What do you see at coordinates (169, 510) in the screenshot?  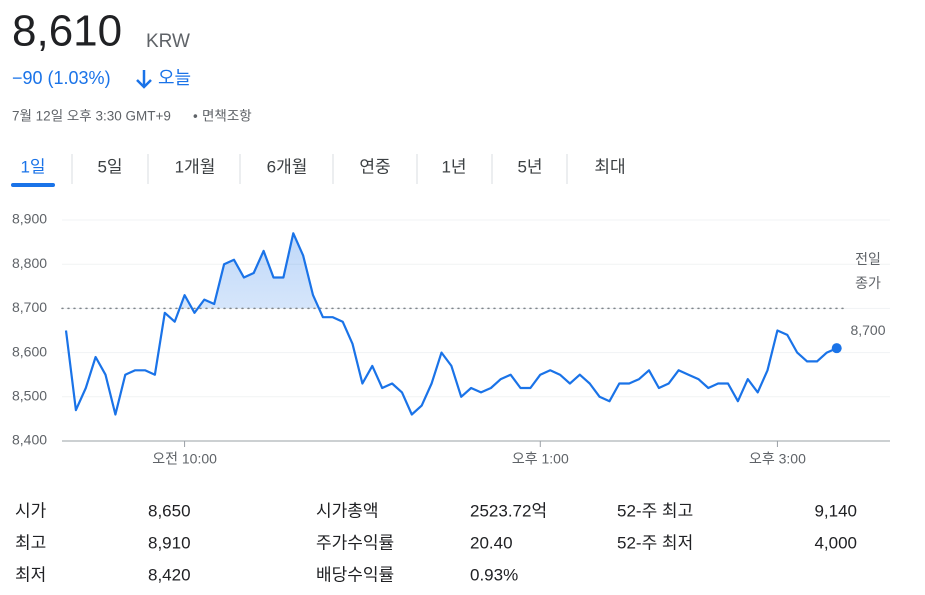 I see `stat-value: 8,650` at bounding box center [169, 510].